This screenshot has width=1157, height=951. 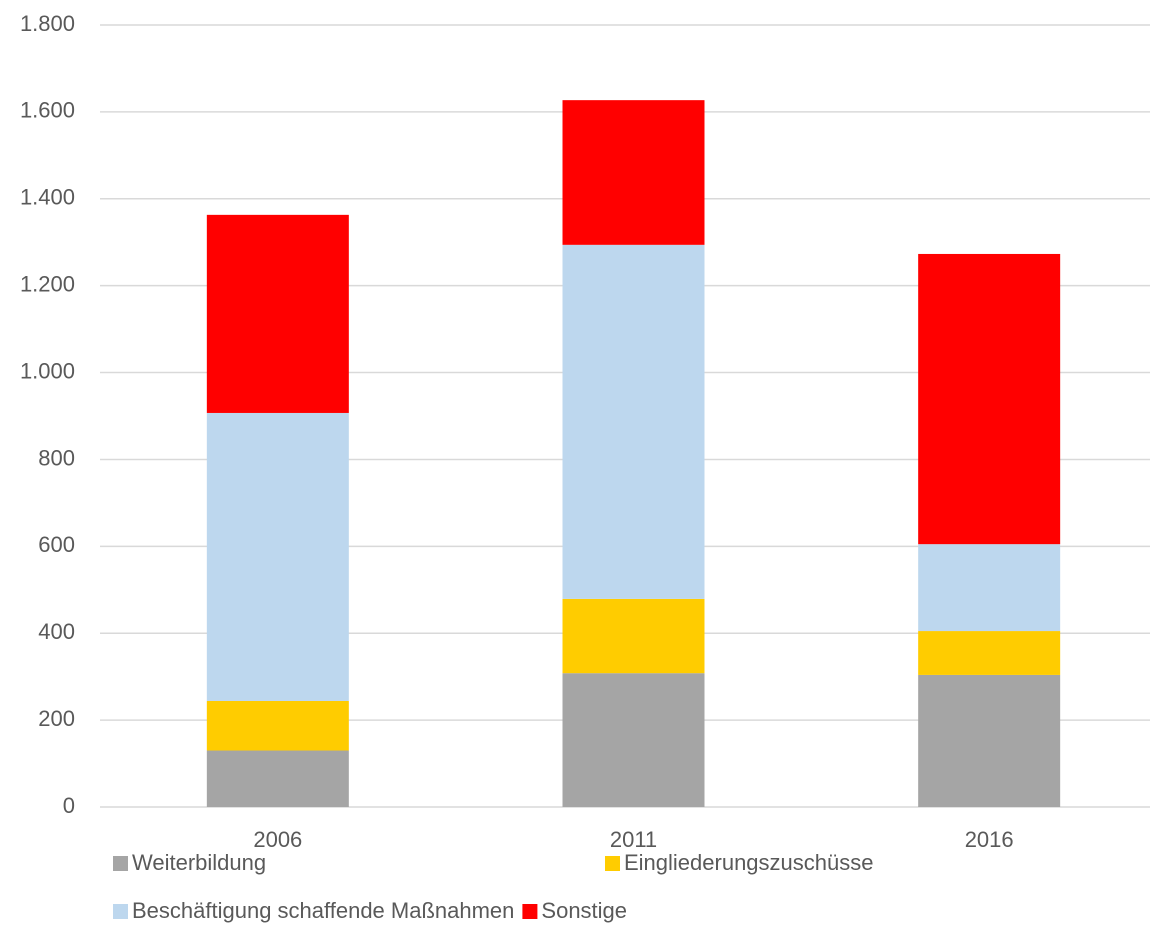 I want to click on y-tick-label: 200, so click(x=56, y=718).